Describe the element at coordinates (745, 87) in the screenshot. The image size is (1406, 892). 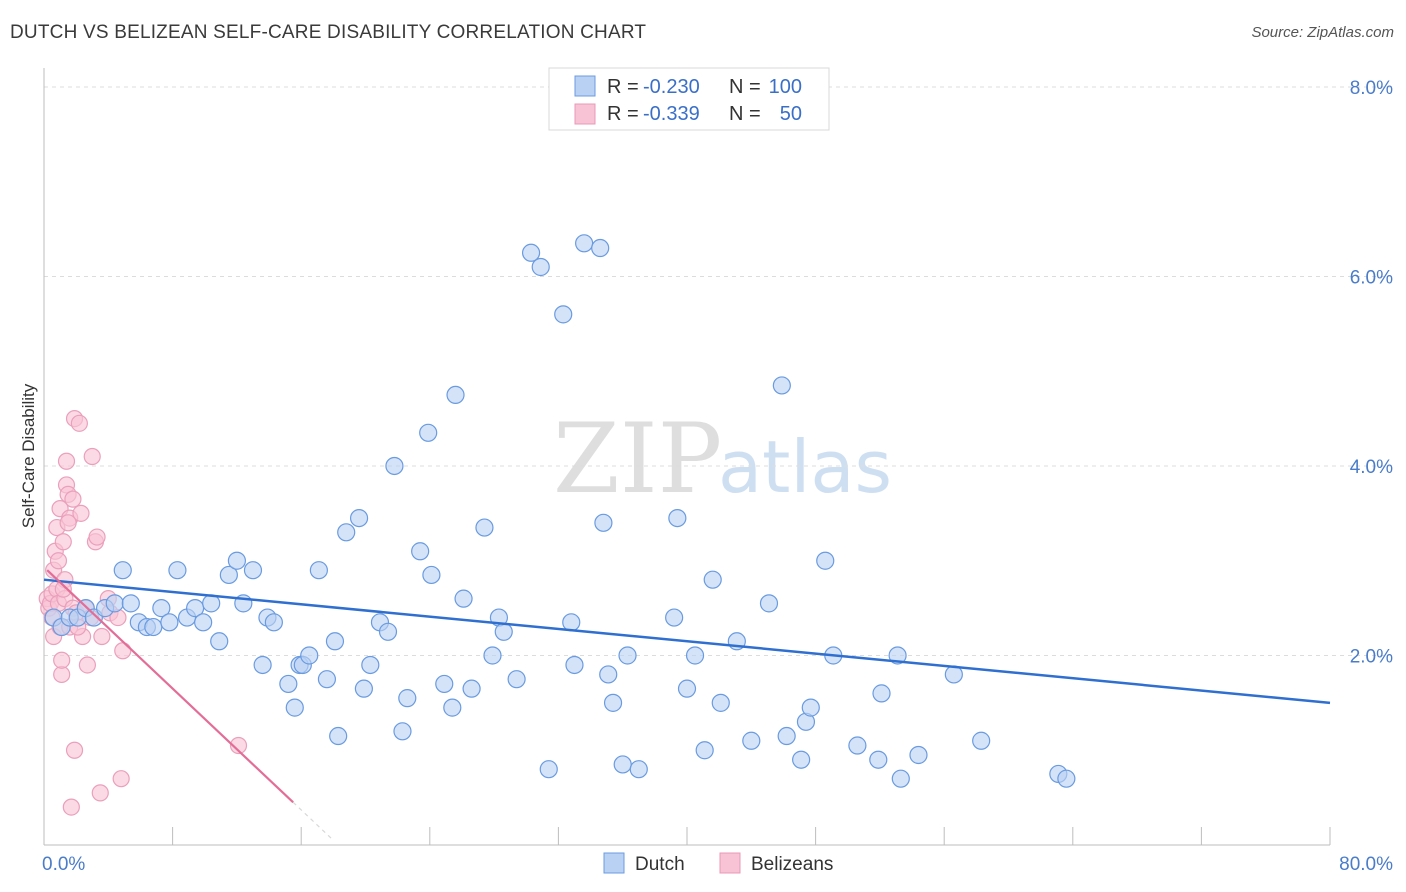
I see `legend-dutch-n-label: N =` at that location.